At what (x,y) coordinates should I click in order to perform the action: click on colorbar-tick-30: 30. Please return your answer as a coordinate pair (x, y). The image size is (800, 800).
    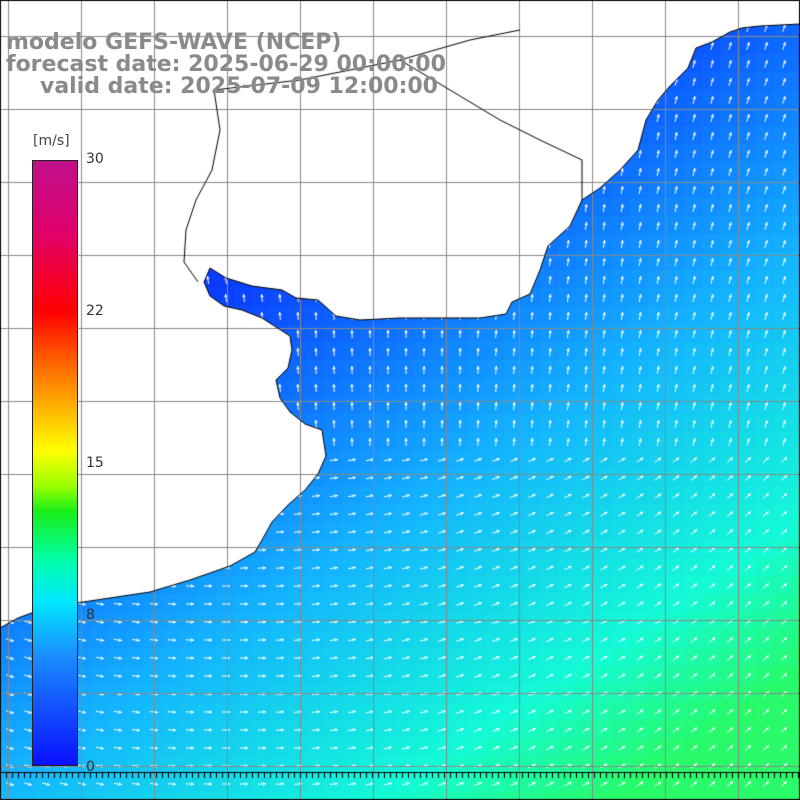
    Looking at the image, I should click on (95, 159).